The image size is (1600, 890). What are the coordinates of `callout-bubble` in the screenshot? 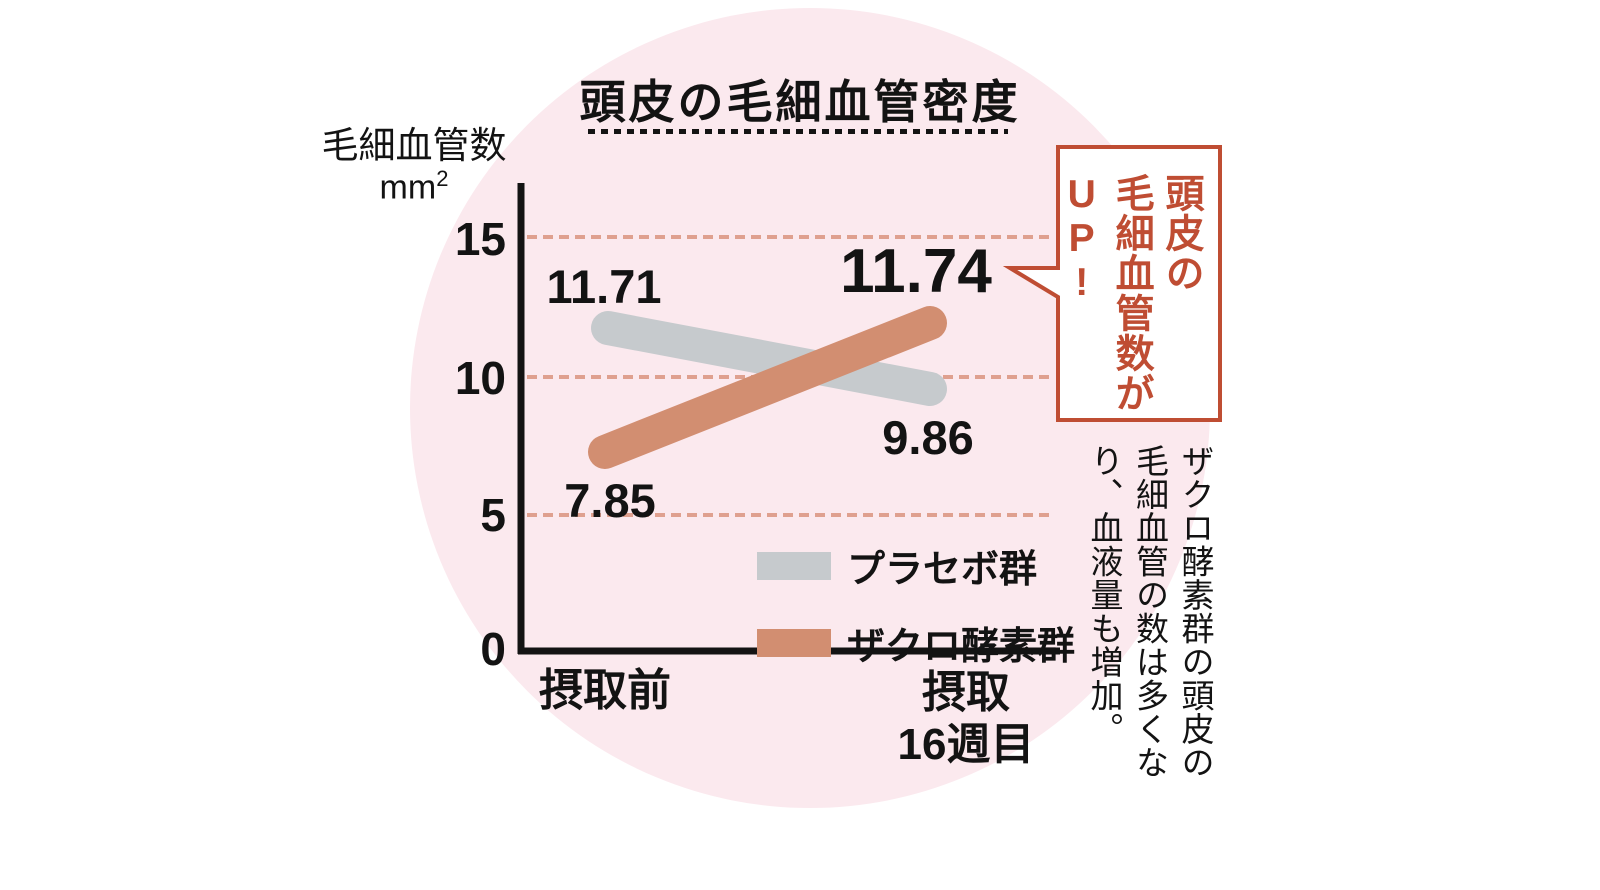 It's located at (1112, 283).